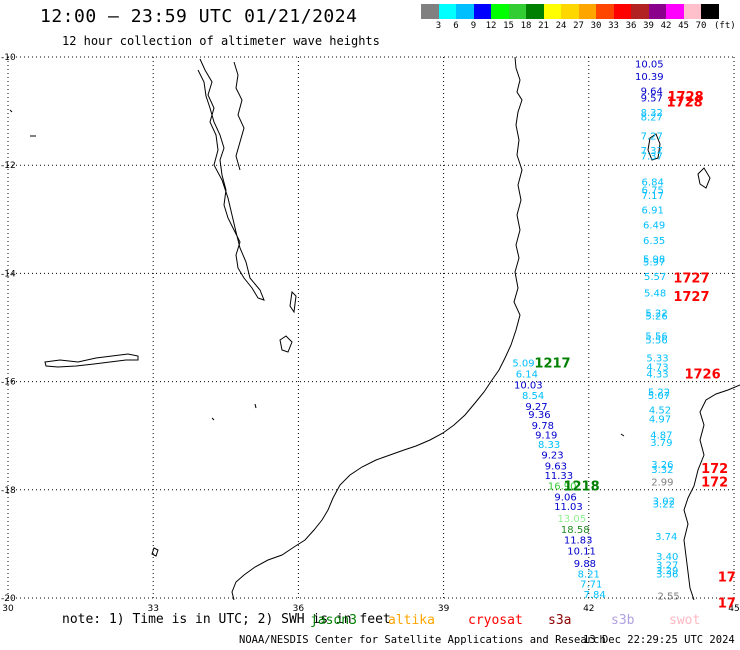 The width and height of the screenshot is (740, 650). Describe the element at coordinates (662, 483) in the screenshot. I see `wave-height-value: 2.99` at that location.